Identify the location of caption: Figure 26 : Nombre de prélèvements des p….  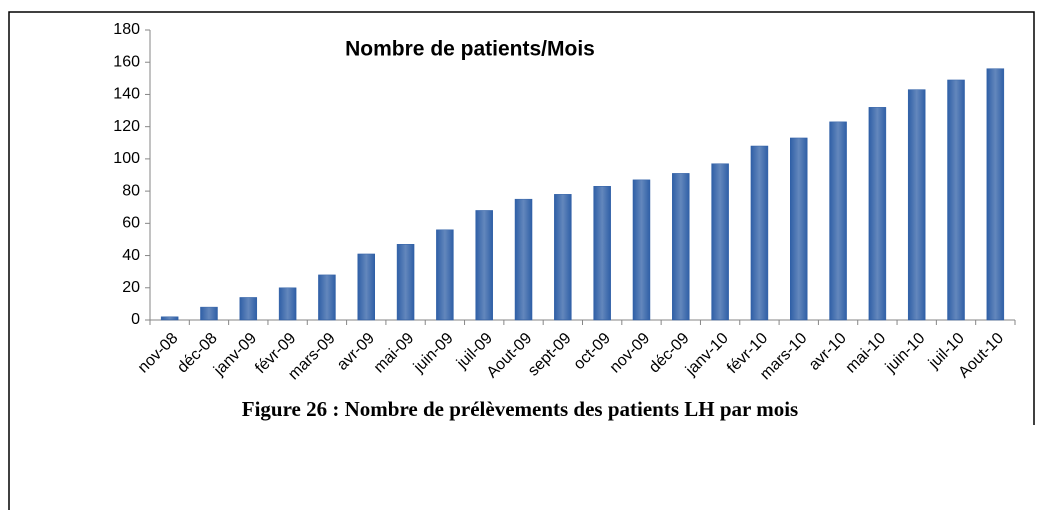
(520, 409).